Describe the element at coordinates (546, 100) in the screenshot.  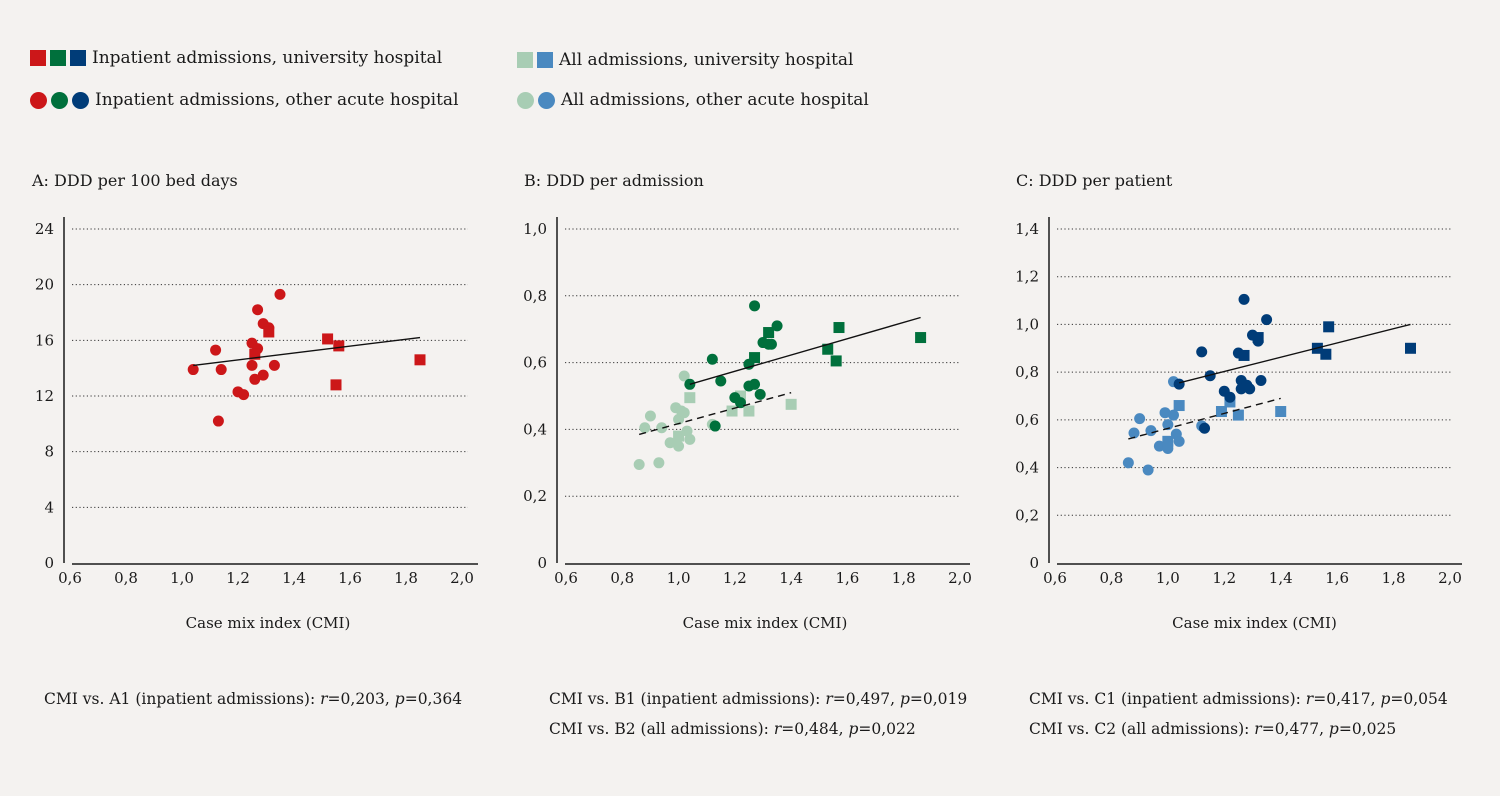
I see `circle-light-blue-icon` at that location.